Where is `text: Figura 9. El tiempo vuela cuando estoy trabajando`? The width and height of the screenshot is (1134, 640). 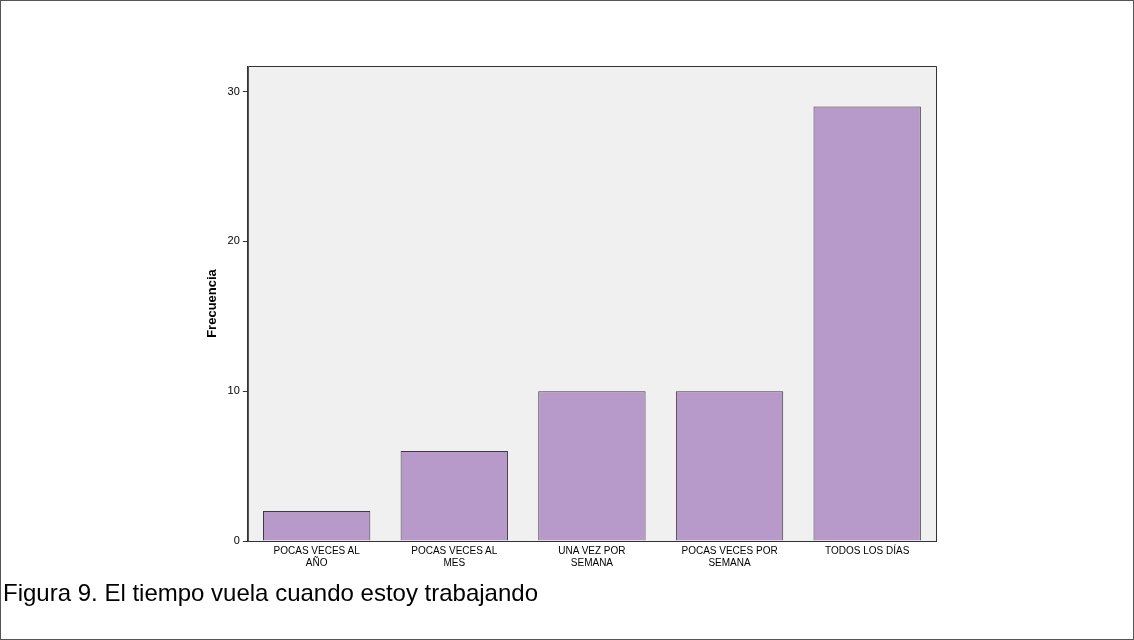 text: Figura 9. El tiempo vuela cuando estoy trabajando is located at coordinates (270, 593).